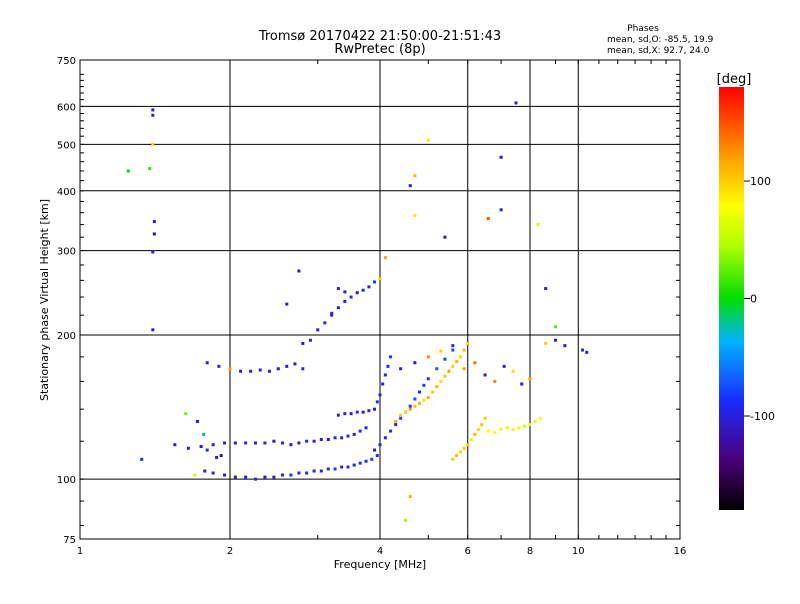 Image resolution: width=800 pixels, height=604 pixels. What do you see at coordinates (734, 79) in the screenshot?
I see `colorbar-label: [deg]` at bounding box center [734, 79].